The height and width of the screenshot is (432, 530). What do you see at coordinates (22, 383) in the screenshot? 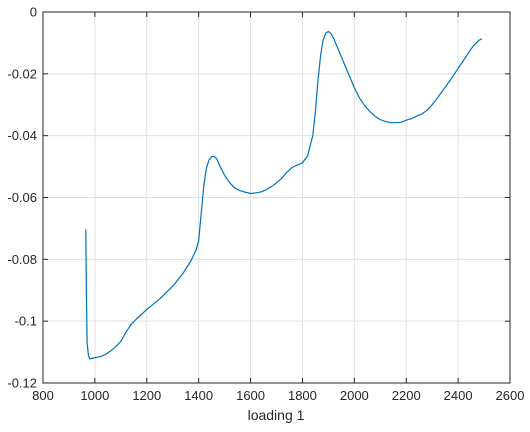
I see `y-tick-label: -0.12` at bounding box center [22, 383].